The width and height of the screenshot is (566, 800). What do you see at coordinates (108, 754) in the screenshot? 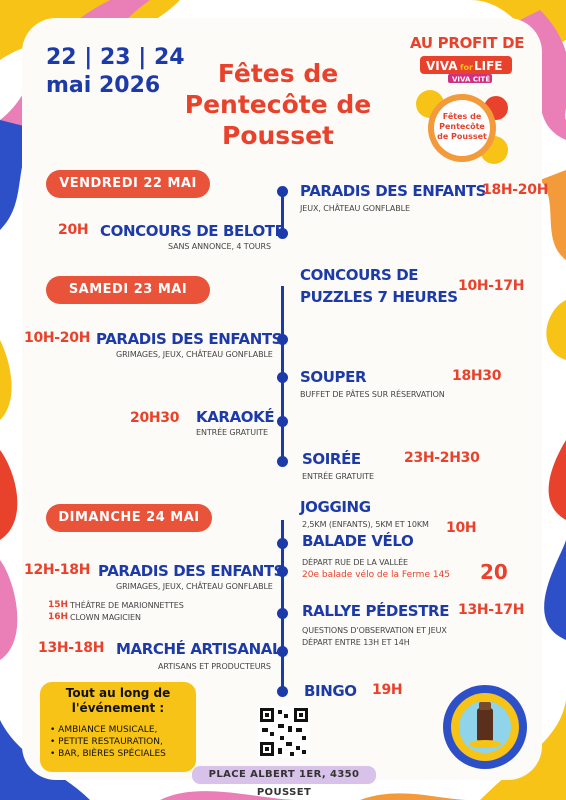
I see `list-item: BAR, BIÈRES SPÉCIALES` at bounding box center [108, 754].